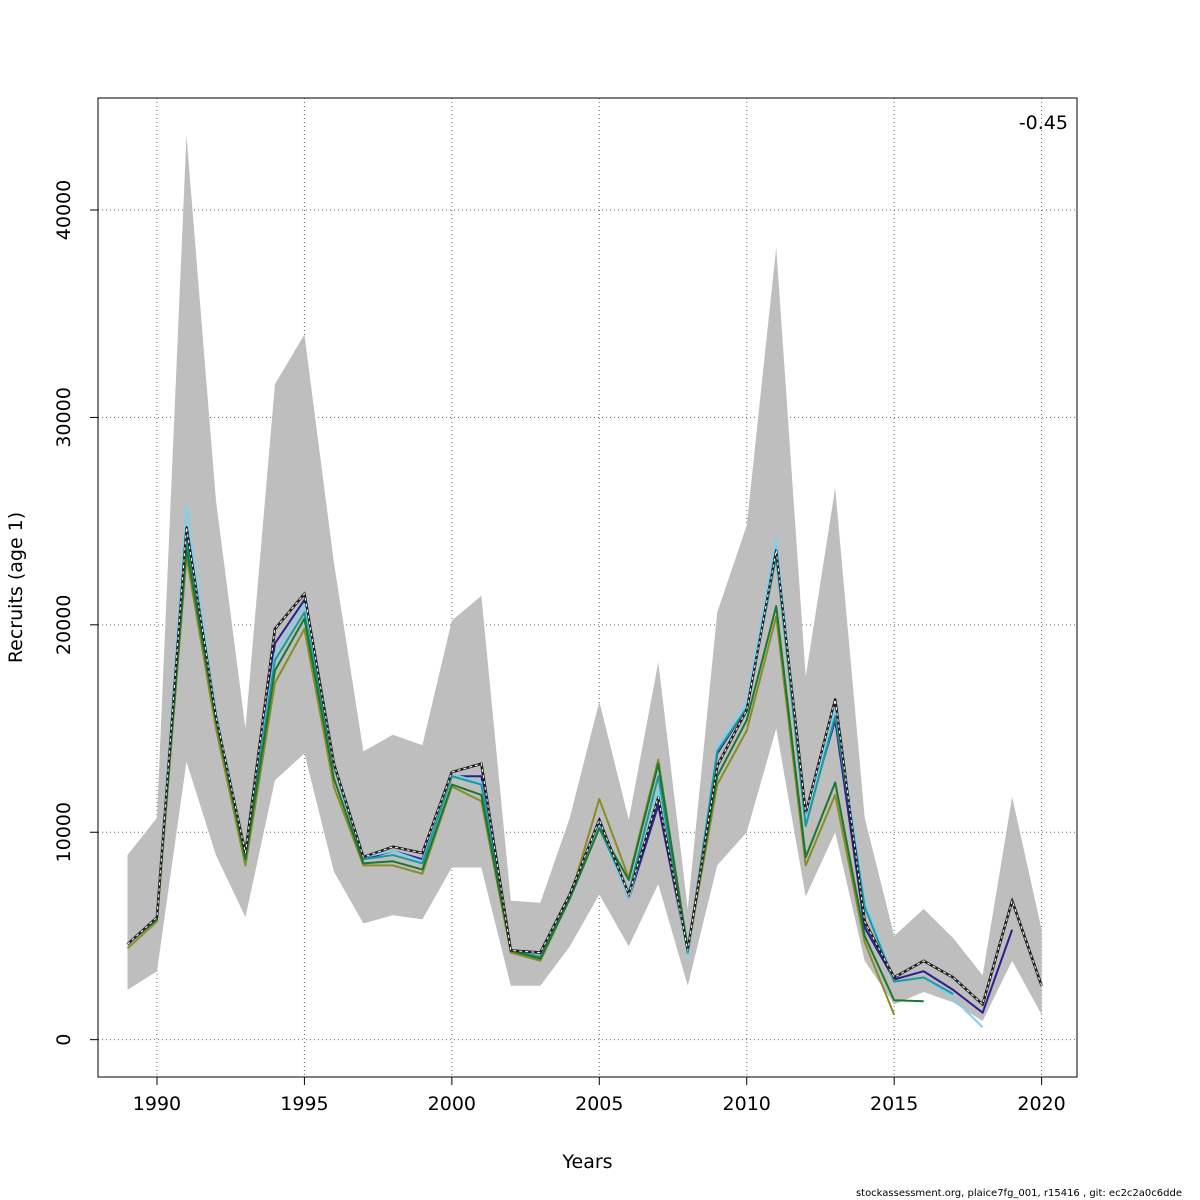 This screenshot has height=1200, width=1200. Describe the element at coordinates (16, 587) in the screenshot. I see `y-axis-title: Recruits (age 1)` at that location.